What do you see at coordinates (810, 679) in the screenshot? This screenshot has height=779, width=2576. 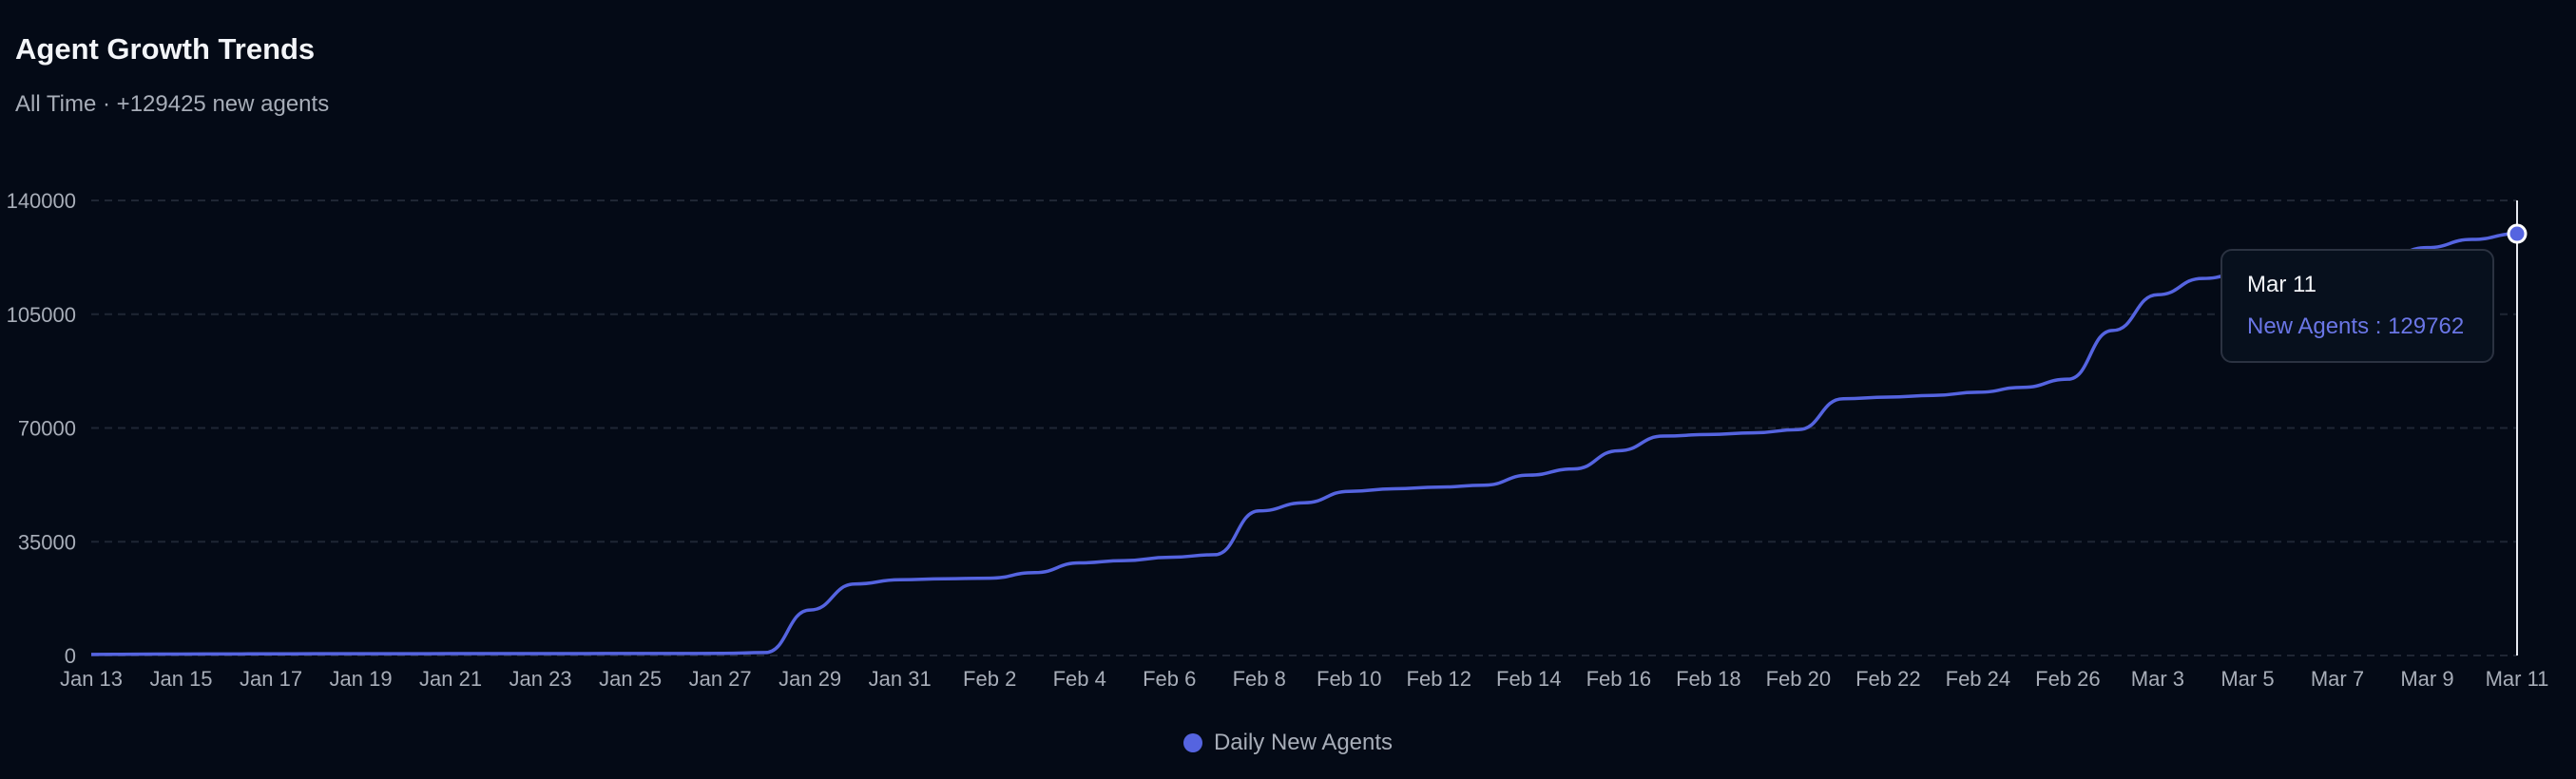 I see `x-tick-label: Jan 29` at bounding box center [810, 679].